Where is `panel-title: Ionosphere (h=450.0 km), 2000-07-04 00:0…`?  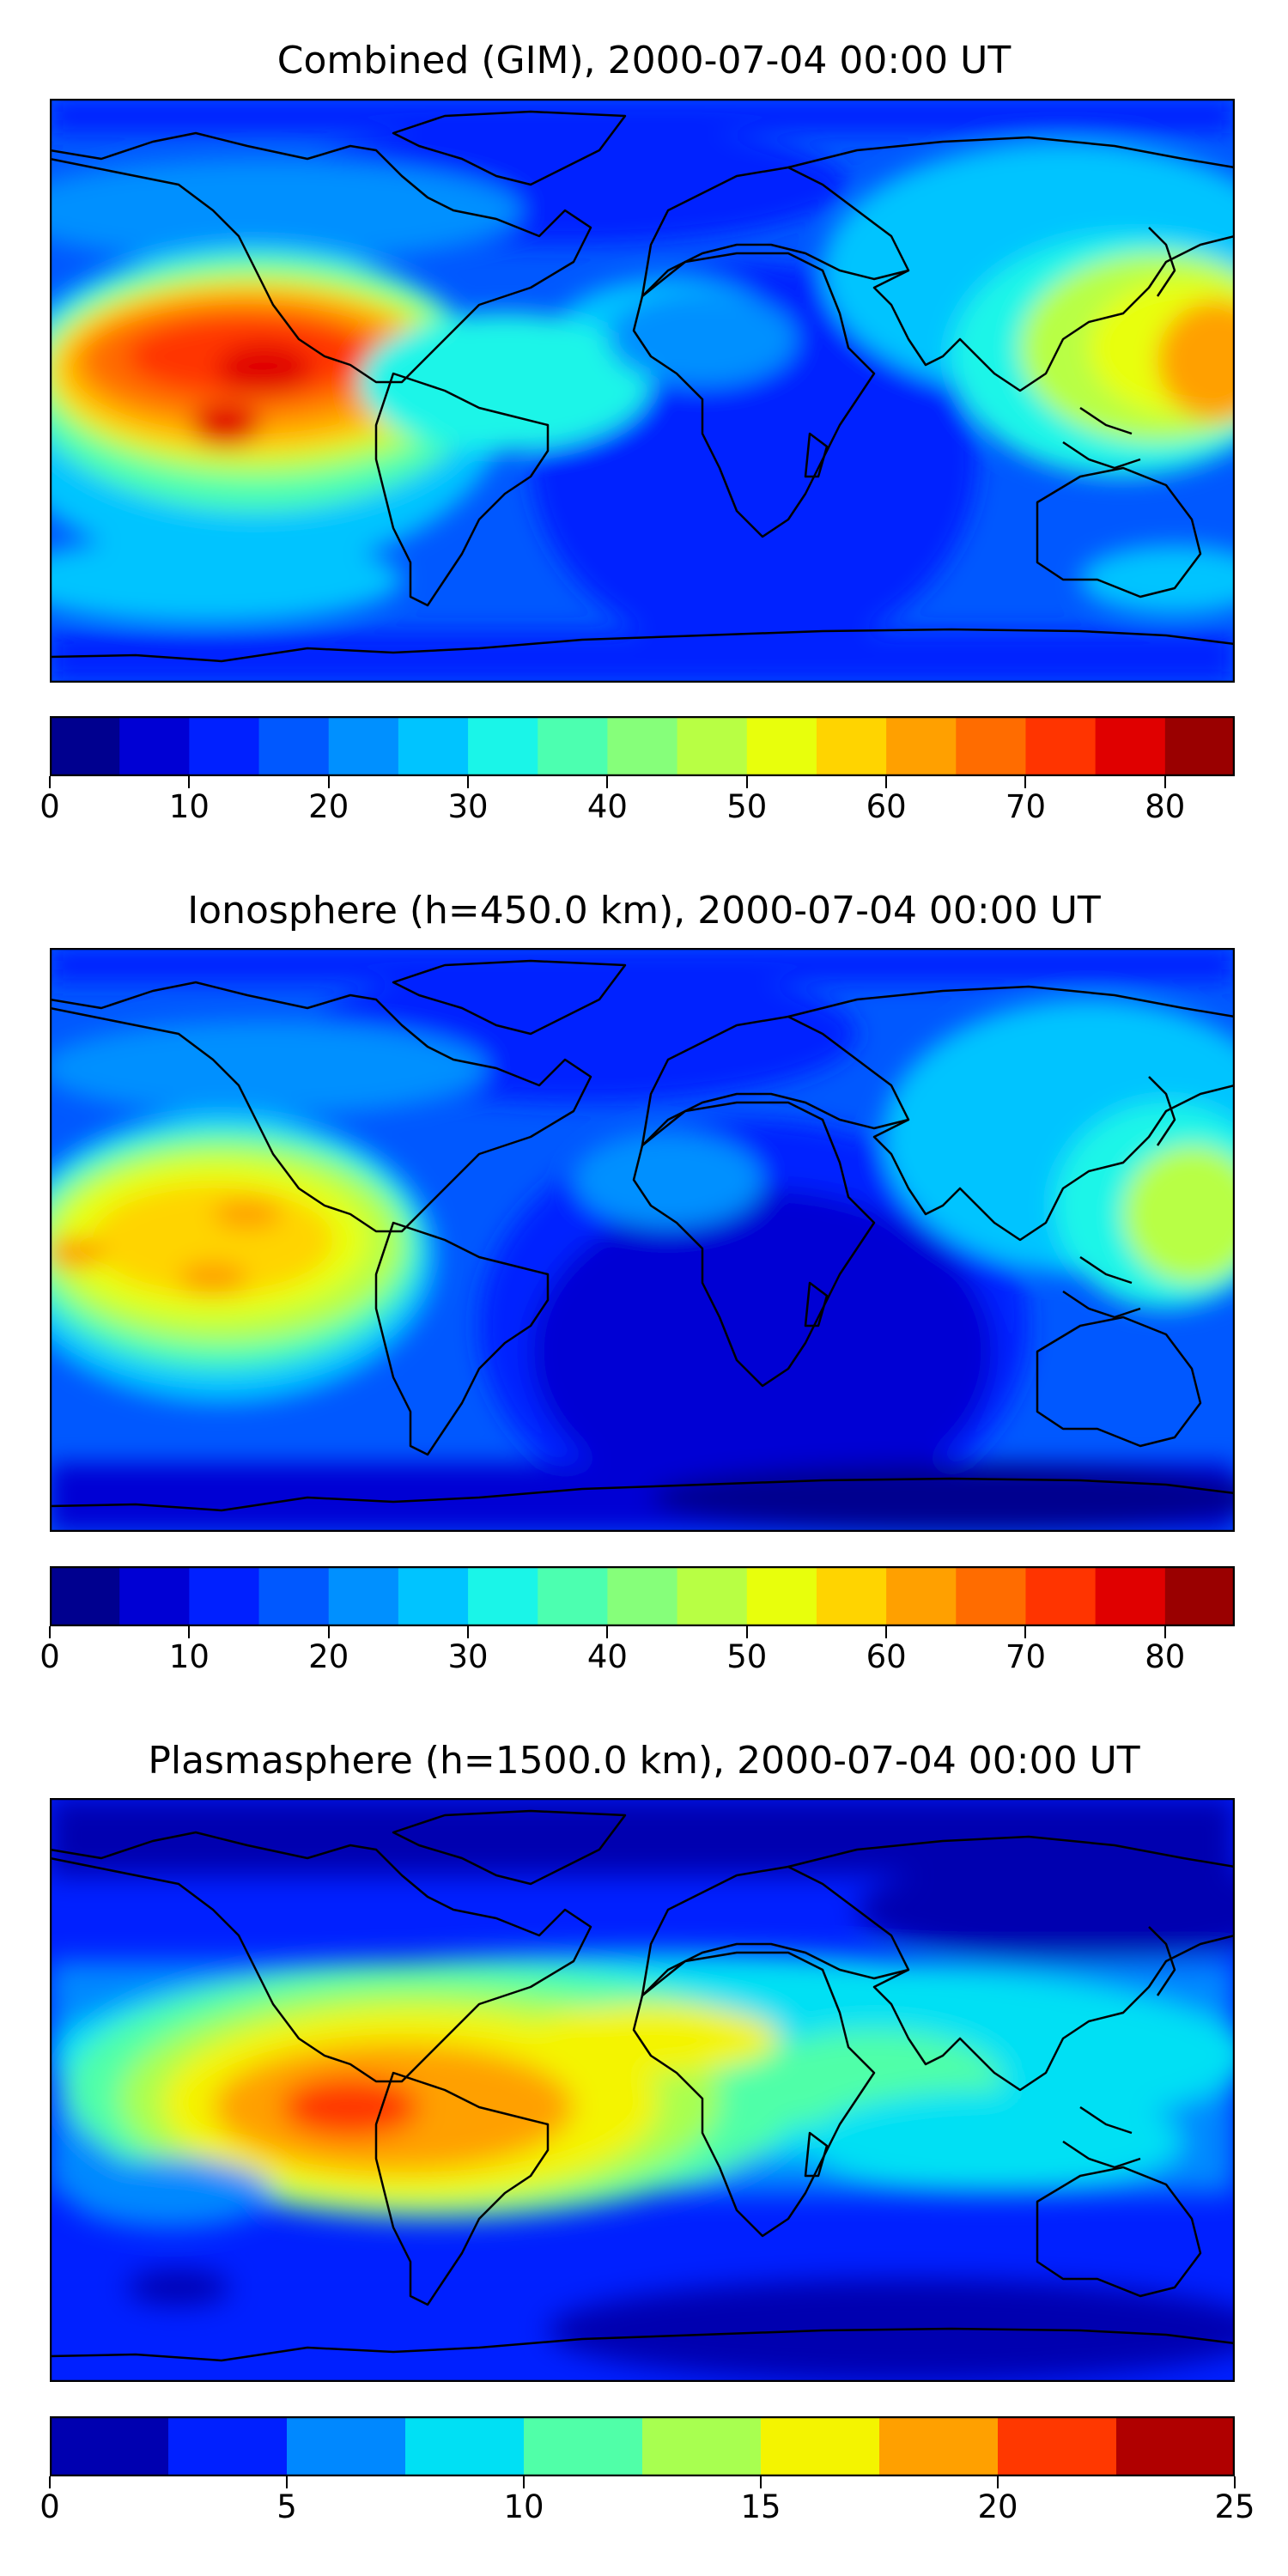 panel-title: Ionosphere (h=450.0 km), 2000-07-04 00:0… is located at coordinates (644, 911).